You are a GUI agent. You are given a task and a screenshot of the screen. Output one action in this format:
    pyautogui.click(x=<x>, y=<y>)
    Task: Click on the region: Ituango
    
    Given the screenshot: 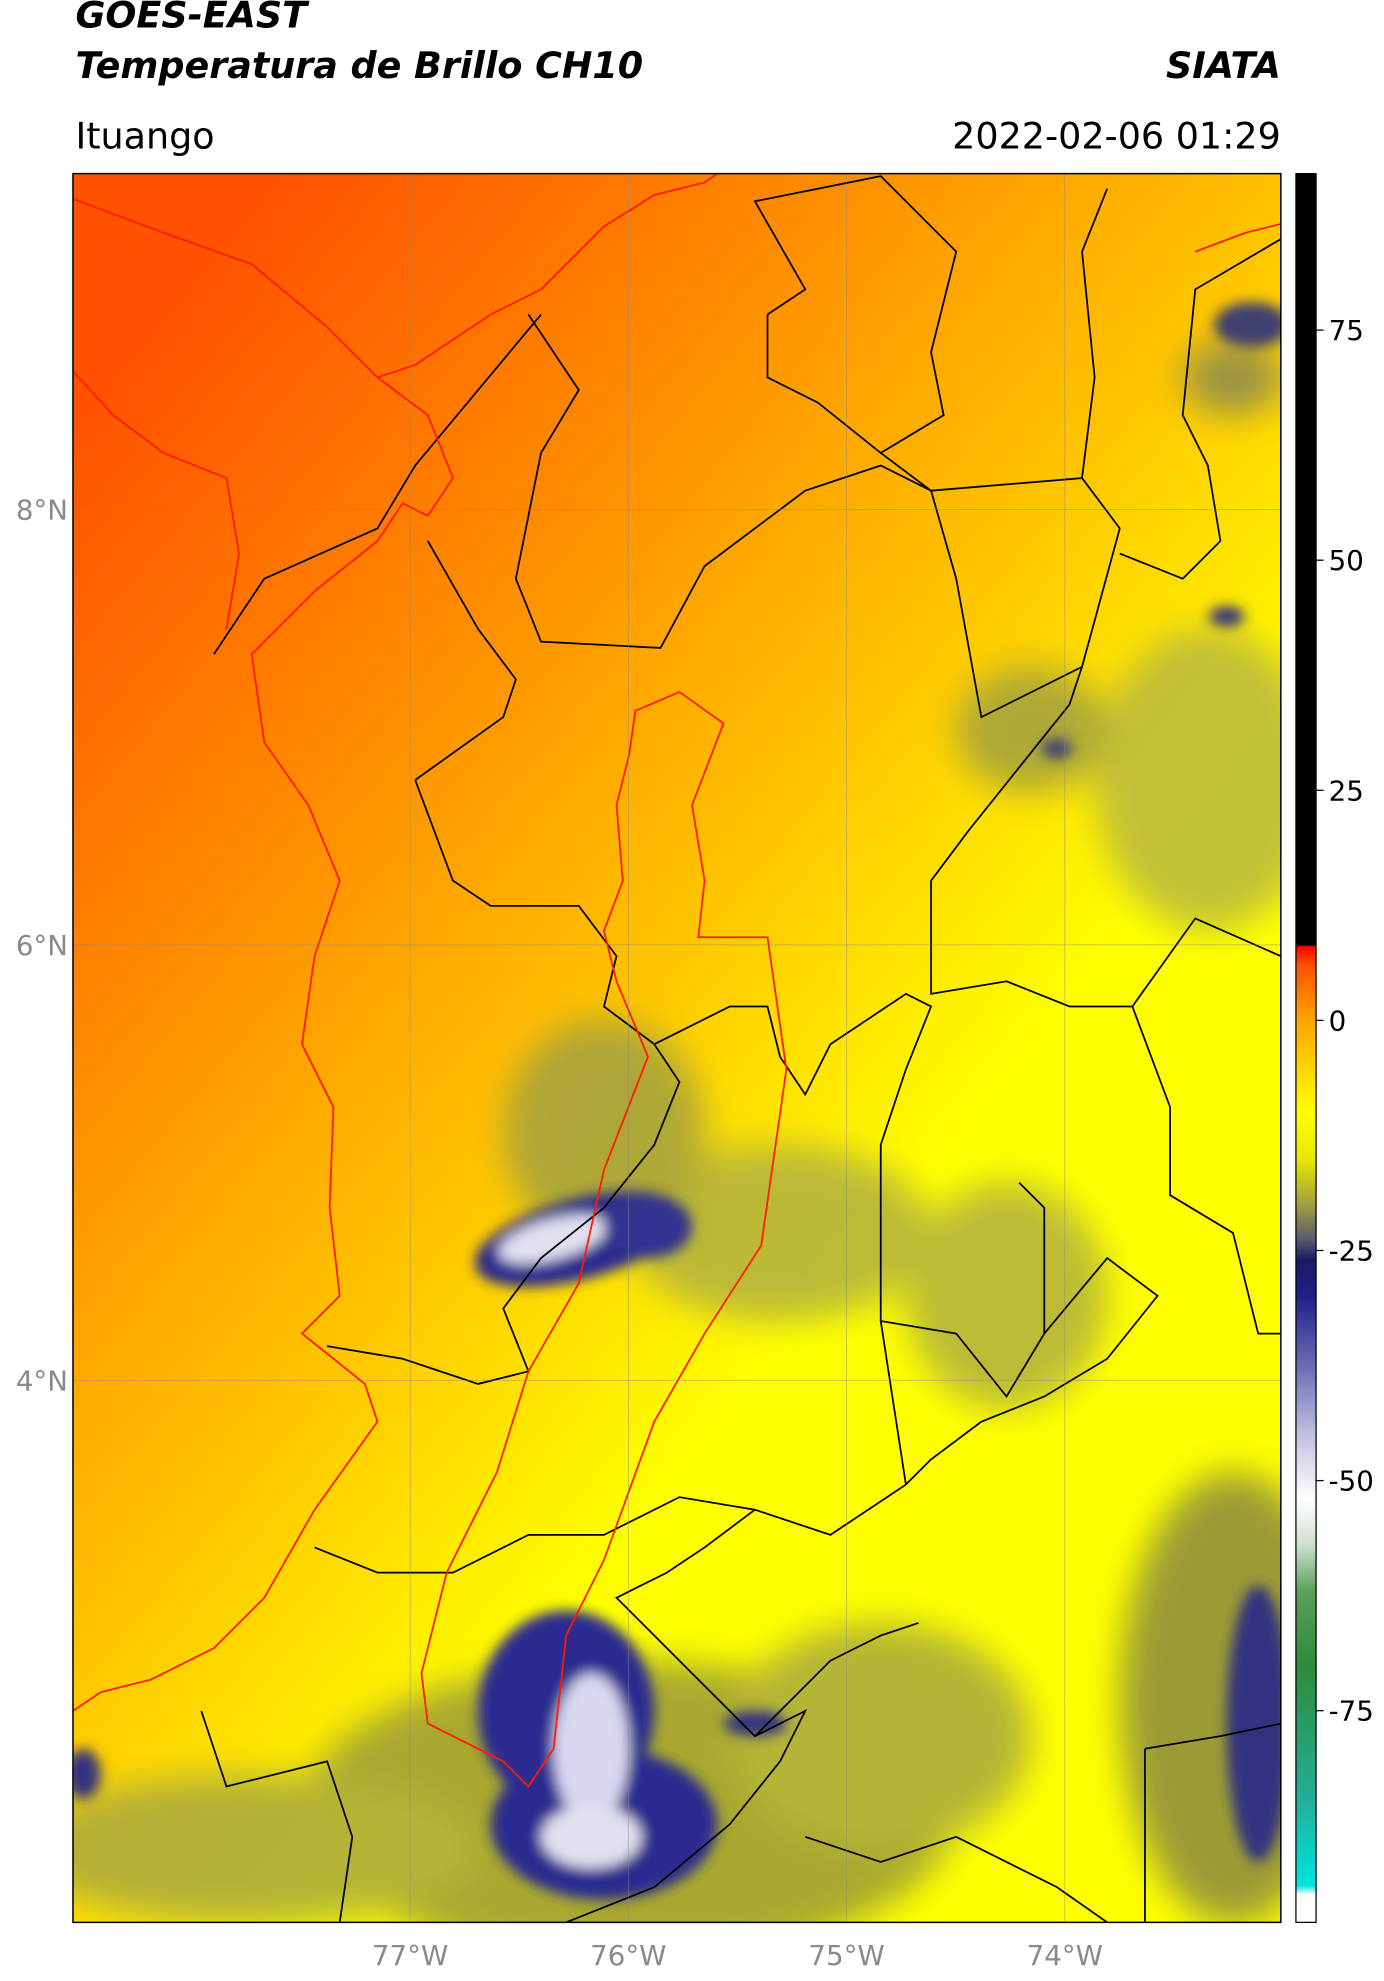 What is the action you would take?
    pyautogui.click(x=144, y=135)
    